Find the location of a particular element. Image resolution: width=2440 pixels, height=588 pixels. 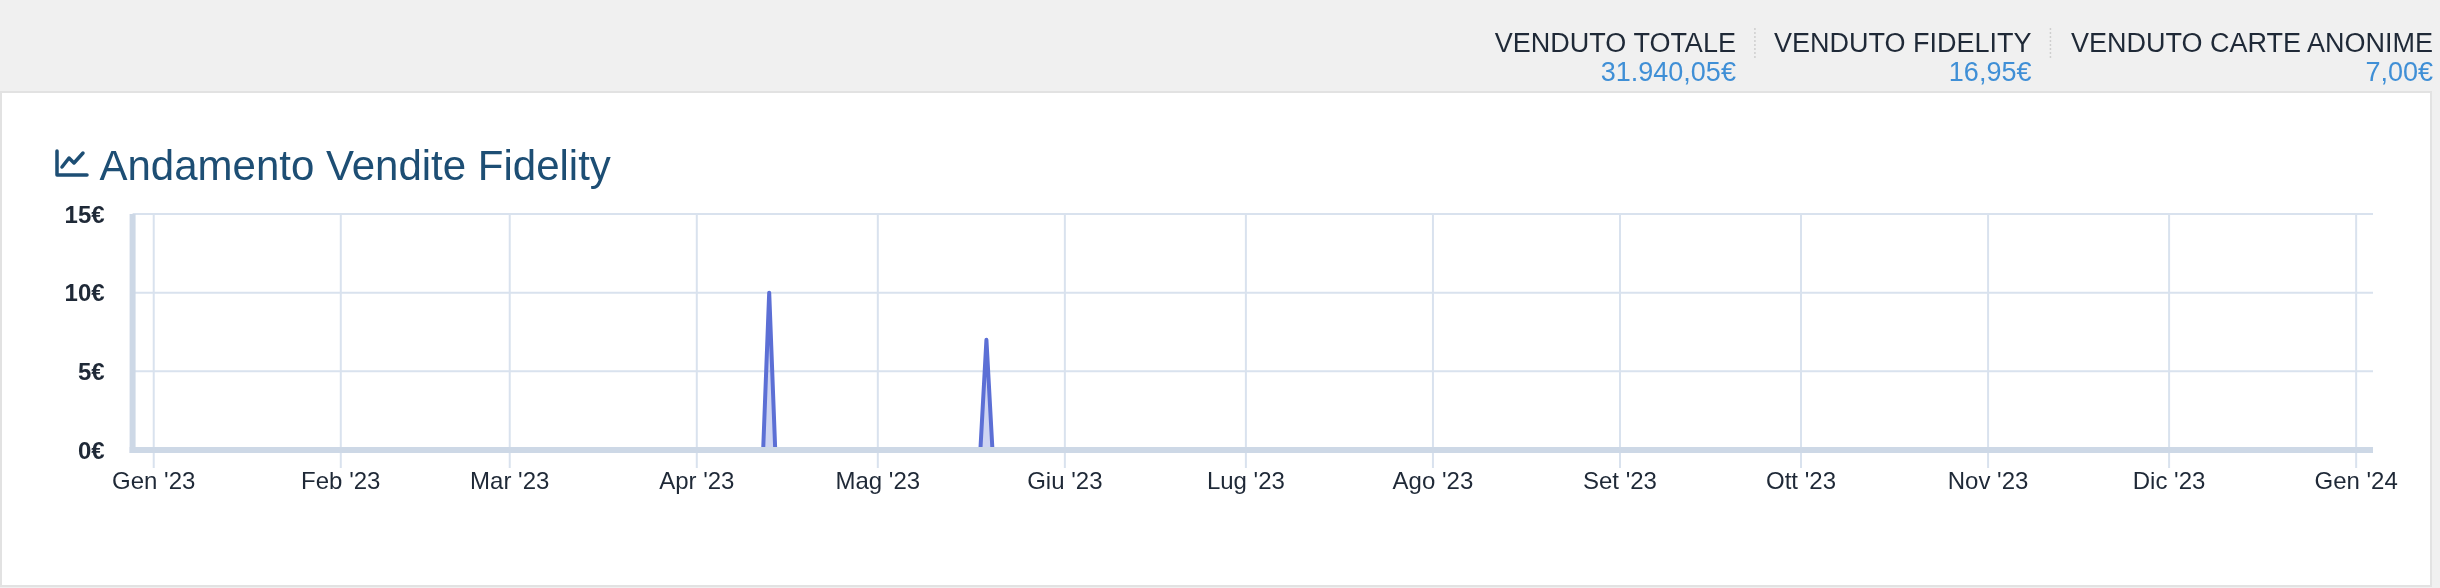

x-tick-label: Dic '23 is located at coordinates (2169, 480).